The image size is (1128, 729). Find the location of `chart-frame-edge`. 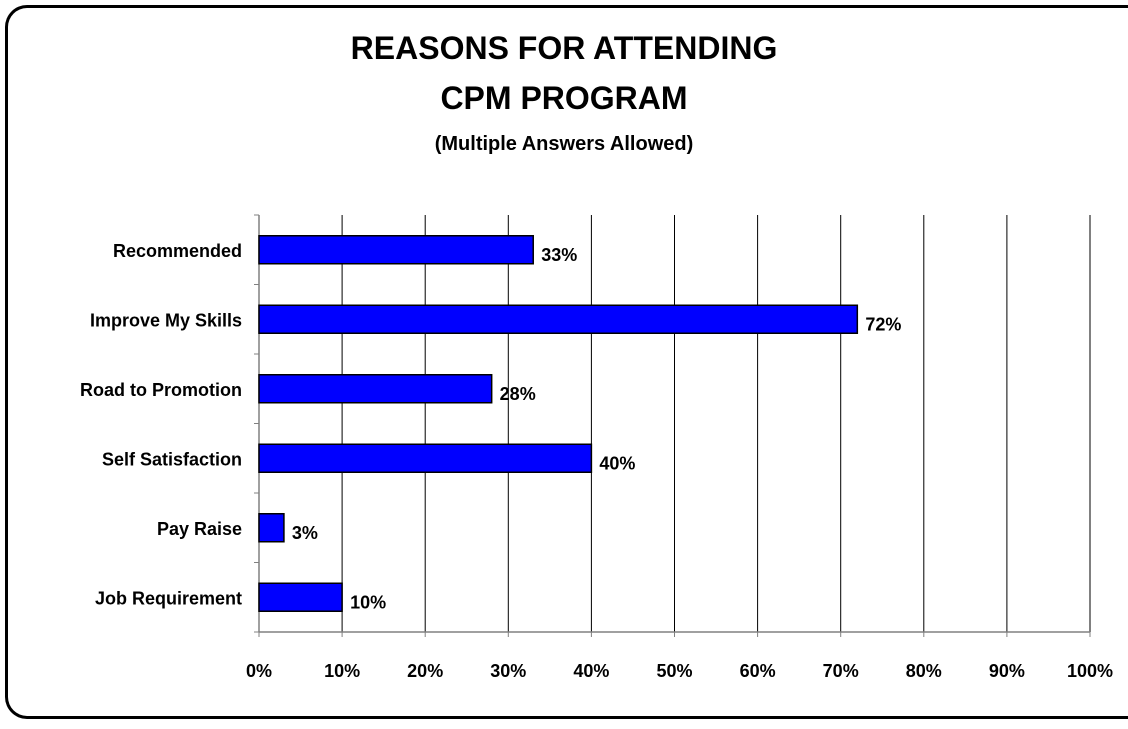

chart-frame-edge is located at coordinates (1126, 362).